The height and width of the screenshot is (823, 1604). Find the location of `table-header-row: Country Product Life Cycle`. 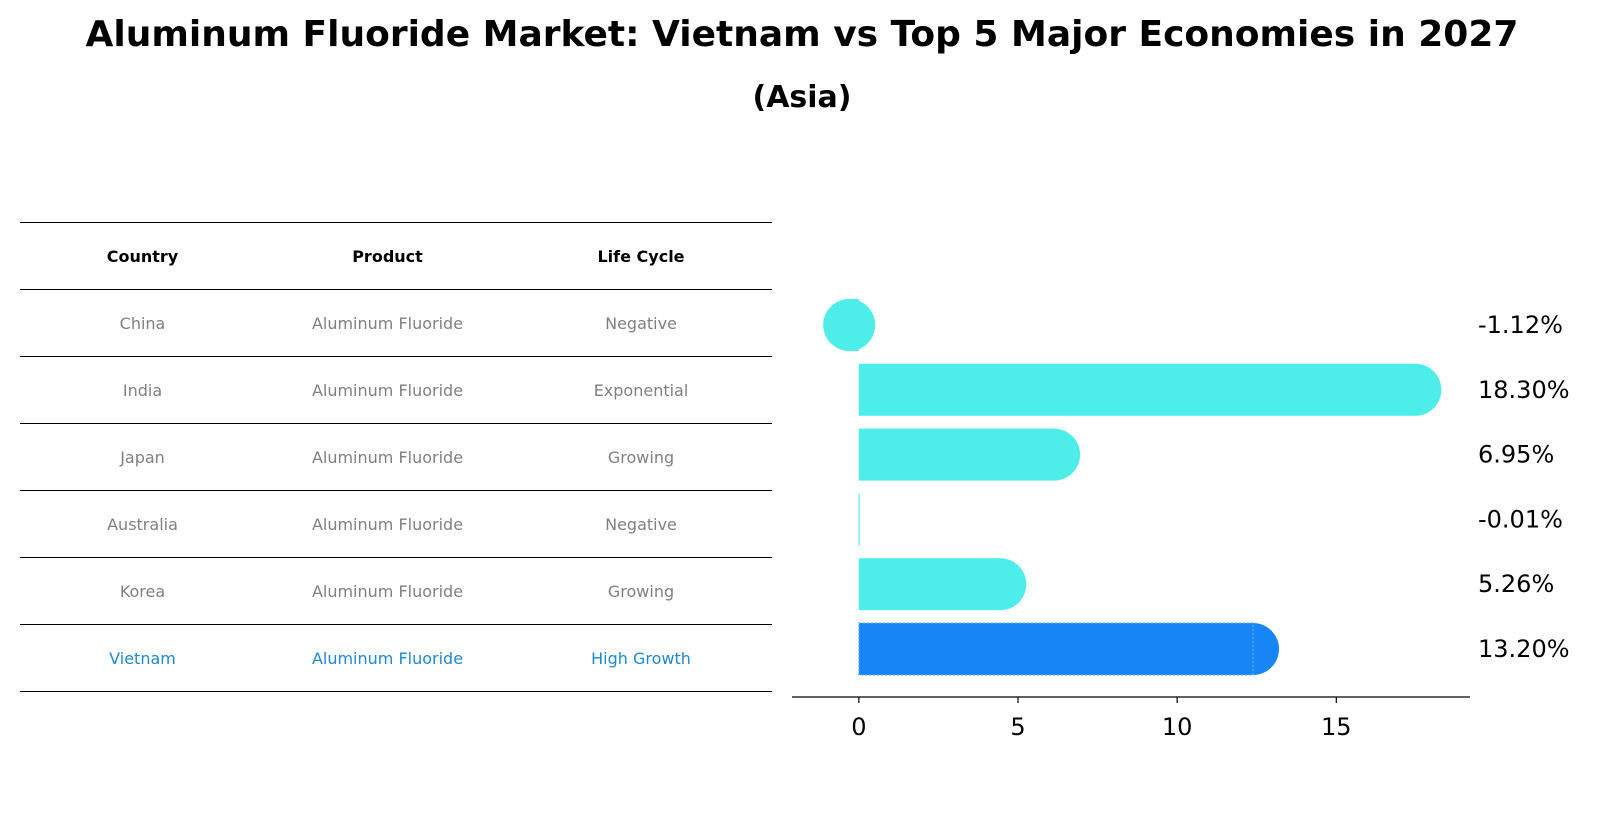

table-header-row: Country Product Life Cycle is located at coordinates (396, 256).